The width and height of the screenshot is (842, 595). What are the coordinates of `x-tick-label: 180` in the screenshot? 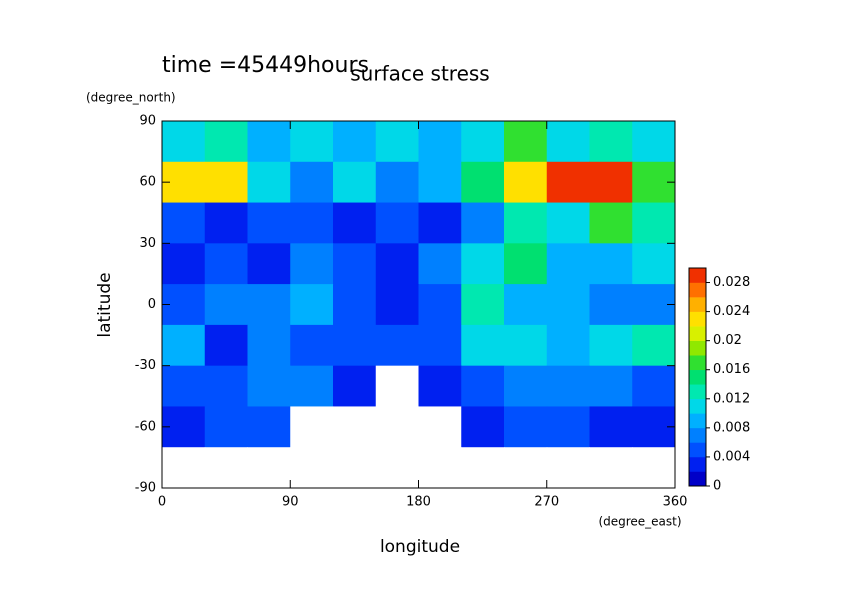 It's located at (418, 502).